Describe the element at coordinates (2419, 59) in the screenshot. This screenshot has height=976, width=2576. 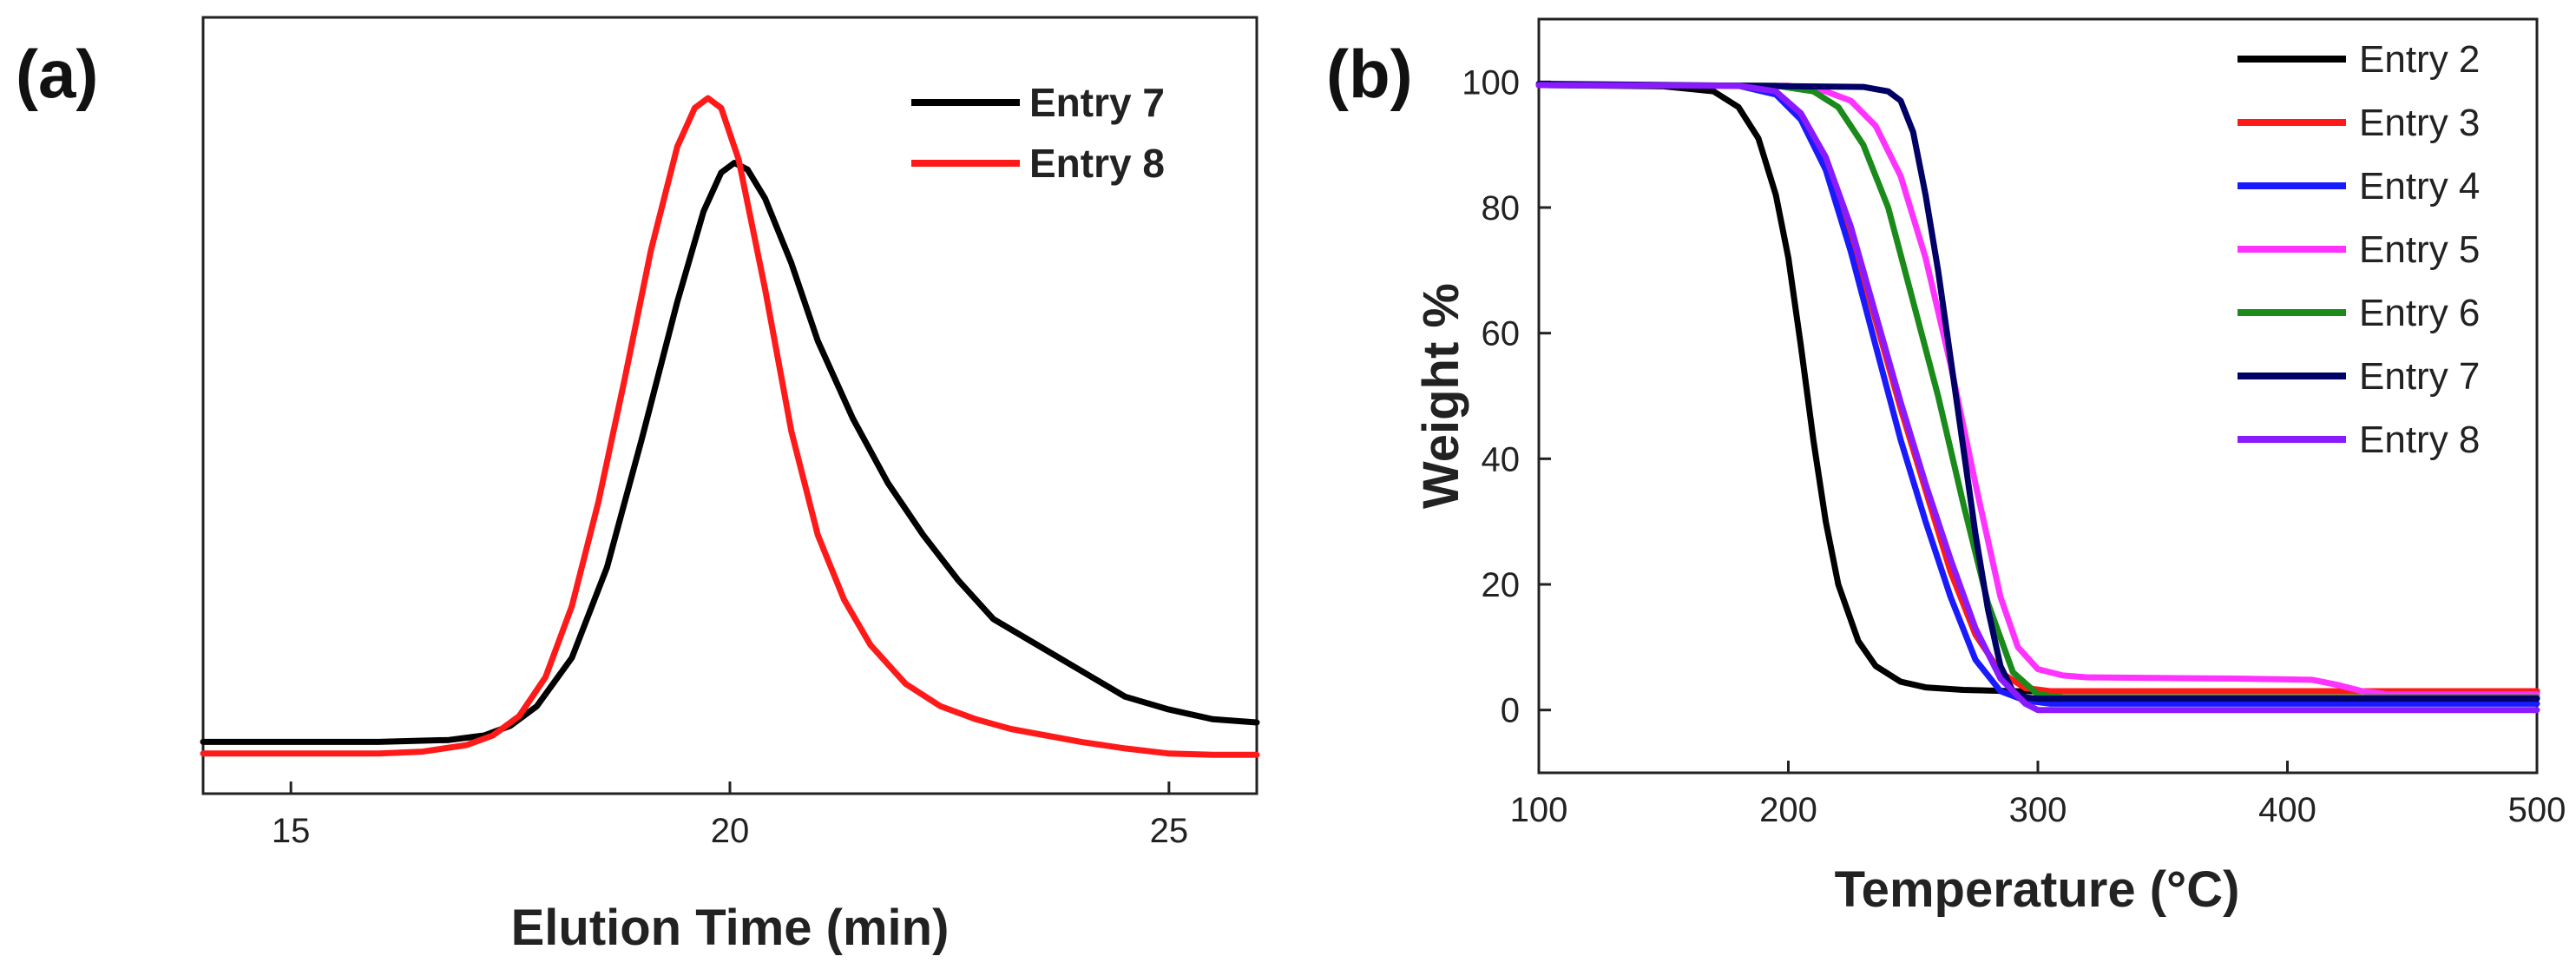
I see `panel-b-legend-label-entry-2: Entry 2` at that location.